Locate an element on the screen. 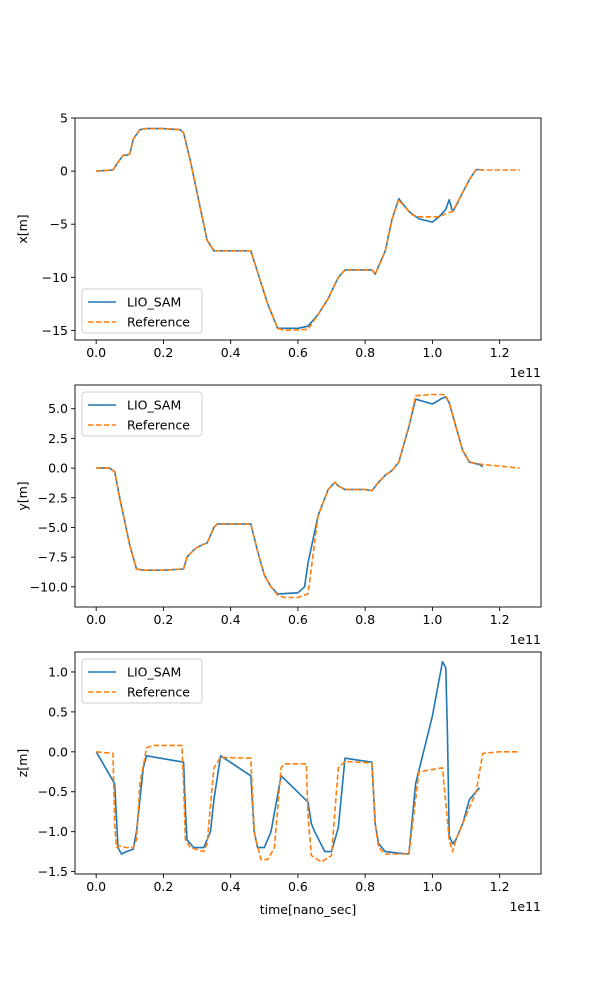 Image resolution: width=600 pixels, height=982 pixels. y-tick-label: −7.5 is located at coordinates (53, 557).